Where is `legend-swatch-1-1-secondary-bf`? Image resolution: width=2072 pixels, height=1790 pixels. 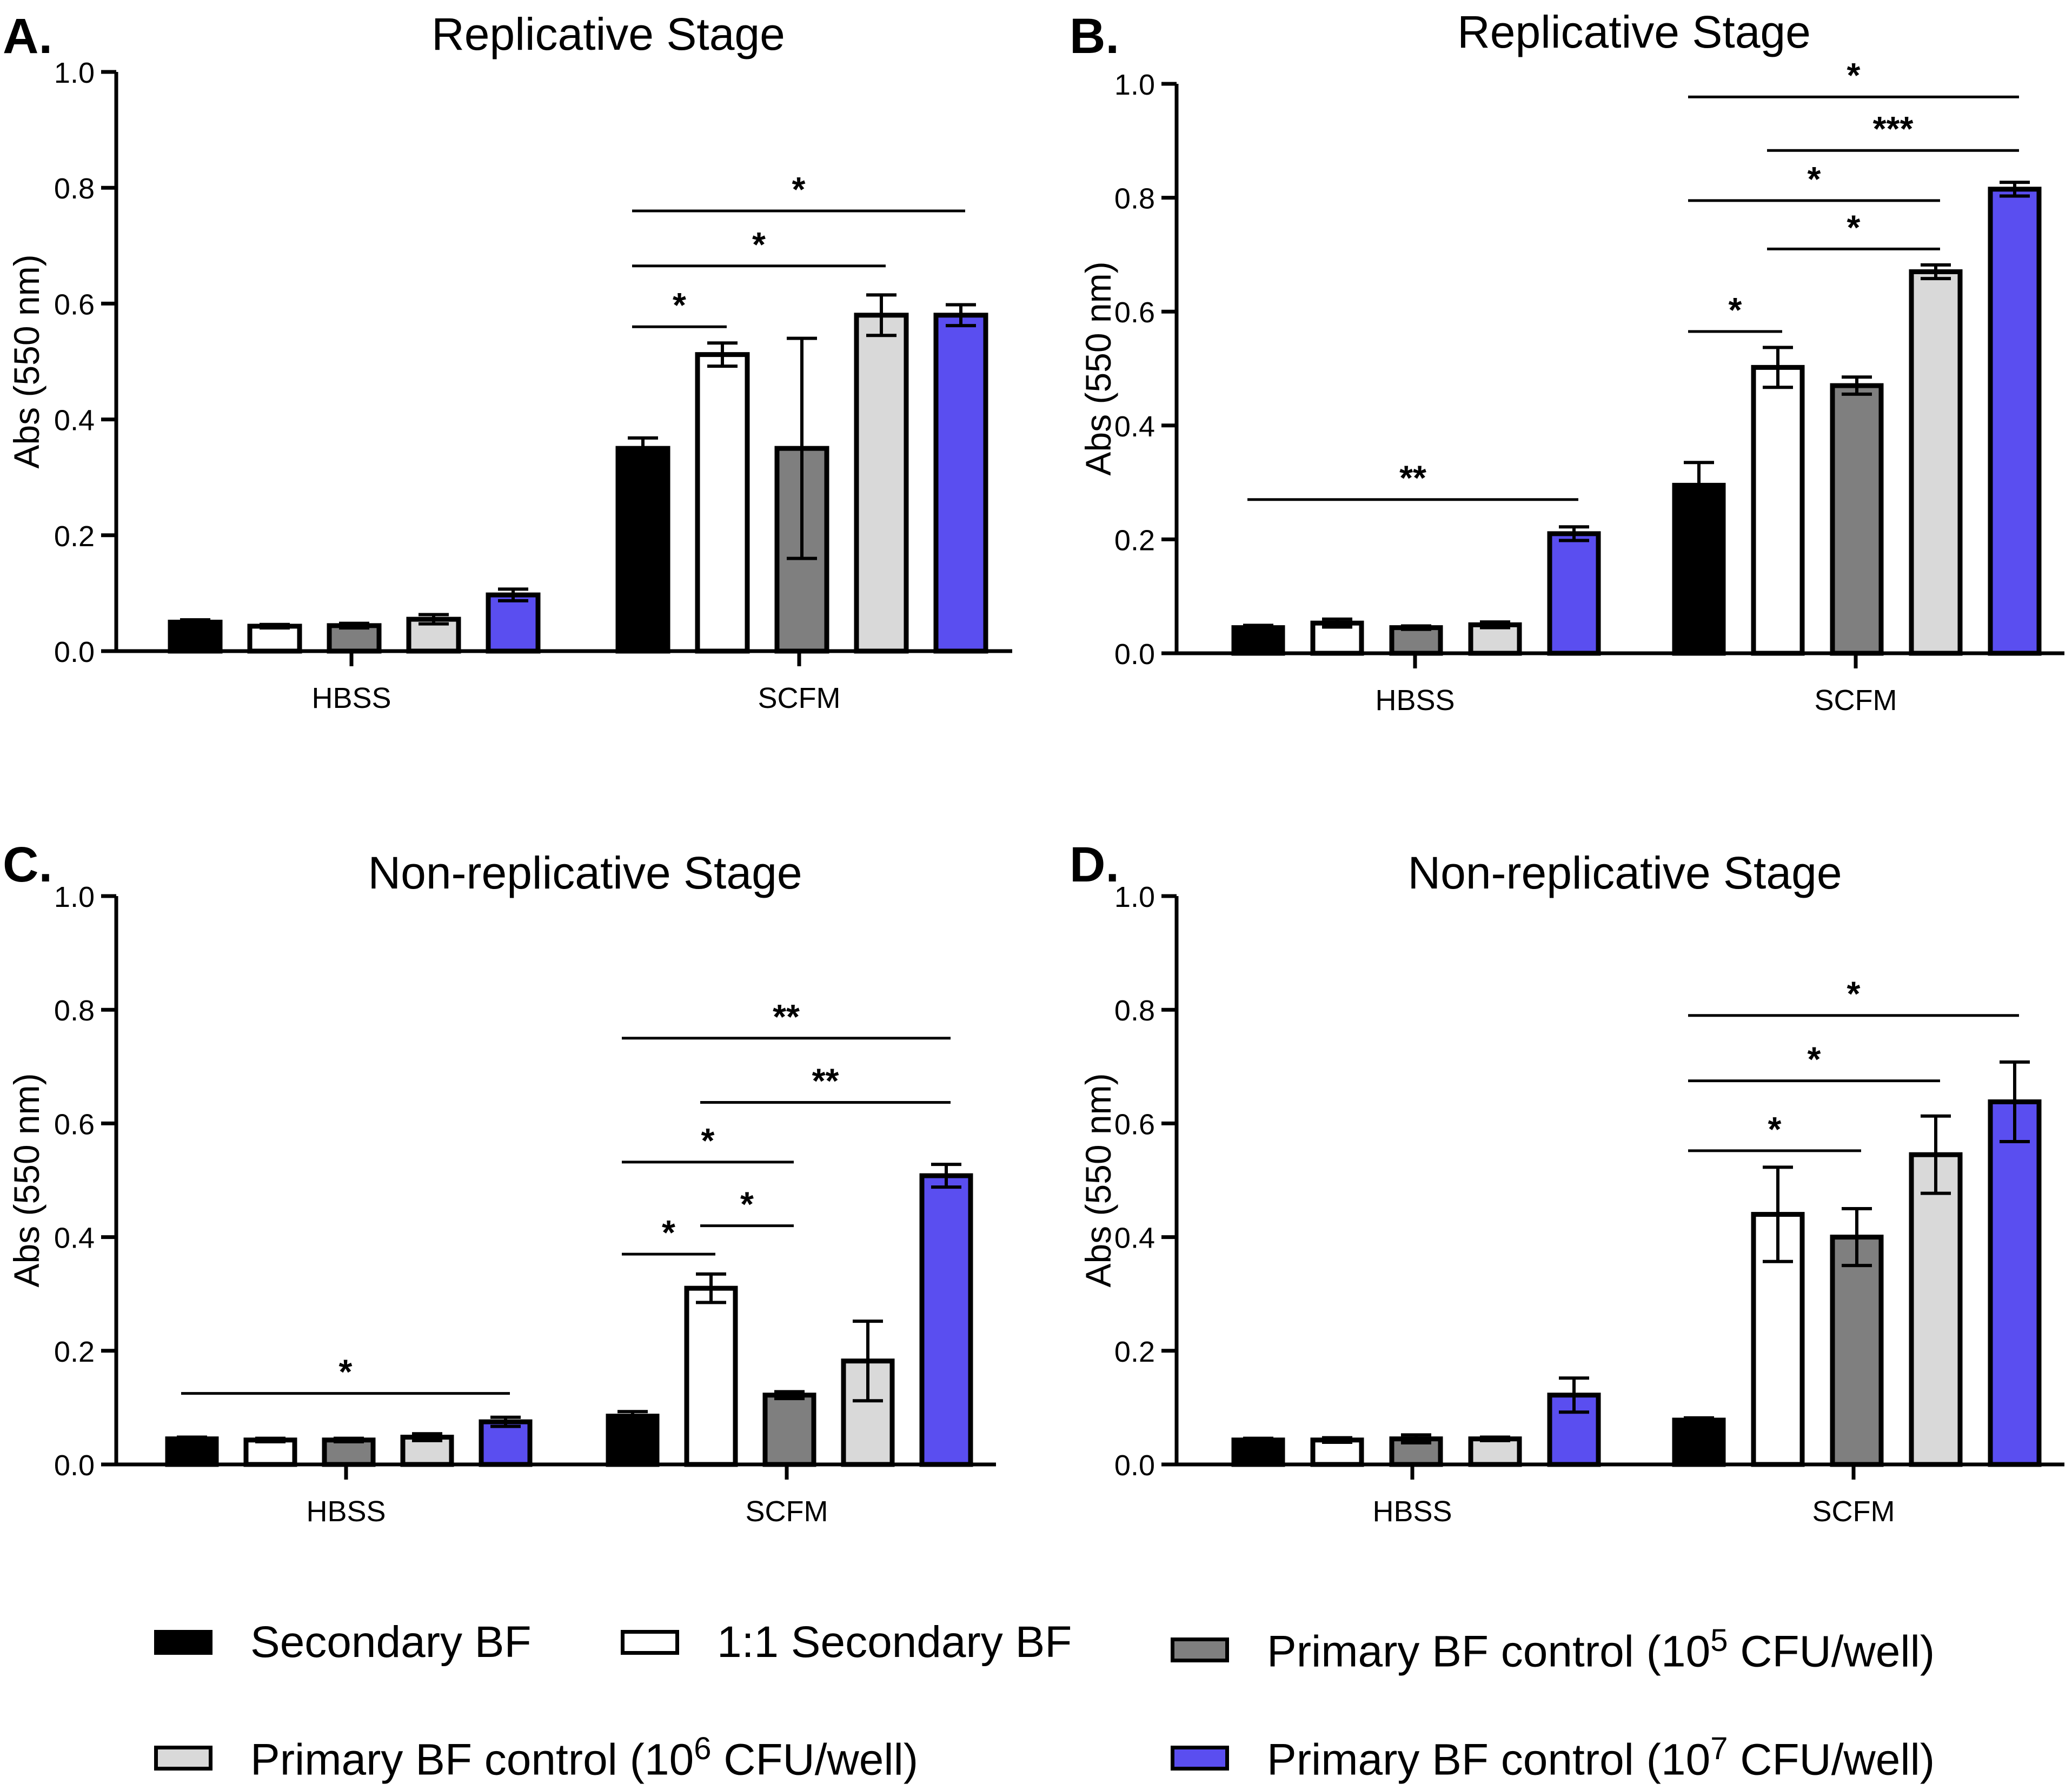
legend-swatch-1-1-secondary-bf is located at coordinates (650, 1643).